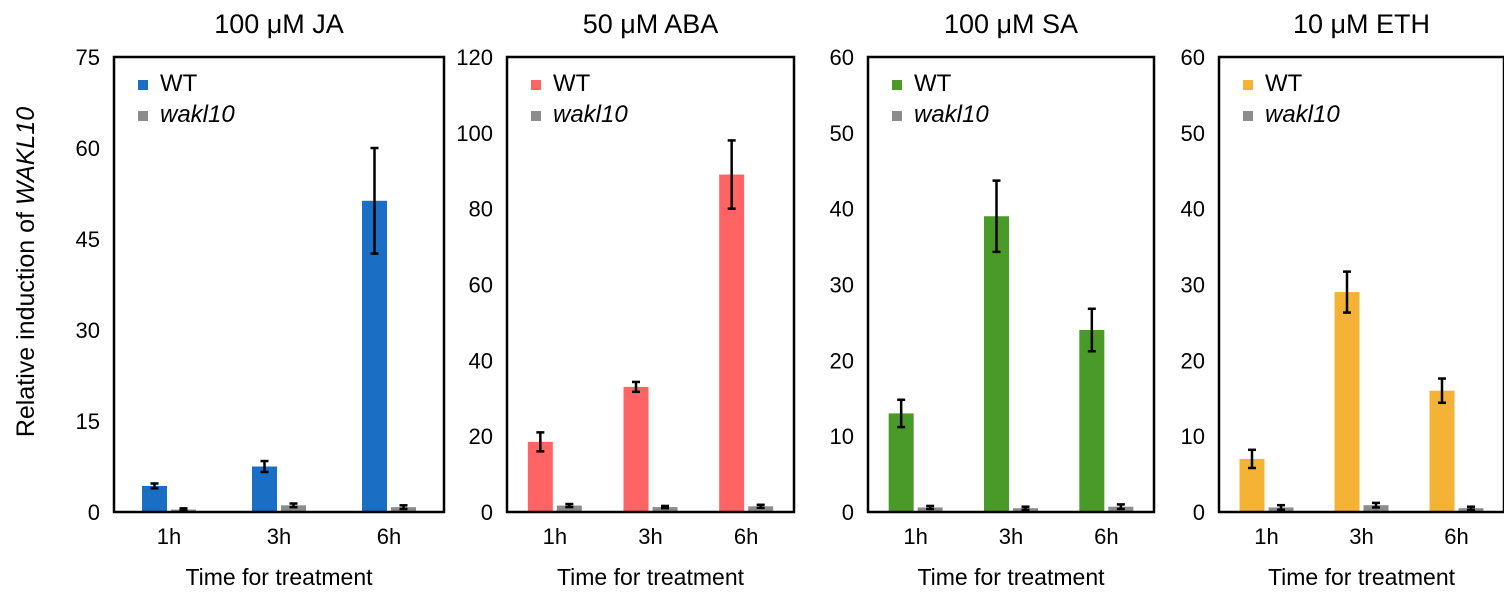 The image size is (1504, 596). I want to click on bar-wakl10-1h, so click(569, 508).